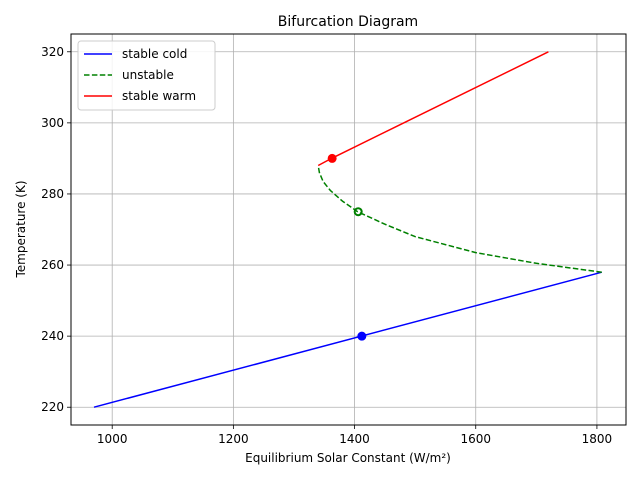  Describe the element at coordinates (348, 22) in the screenshot. I see `chart-title: Bifurcation Diagram` at that location.